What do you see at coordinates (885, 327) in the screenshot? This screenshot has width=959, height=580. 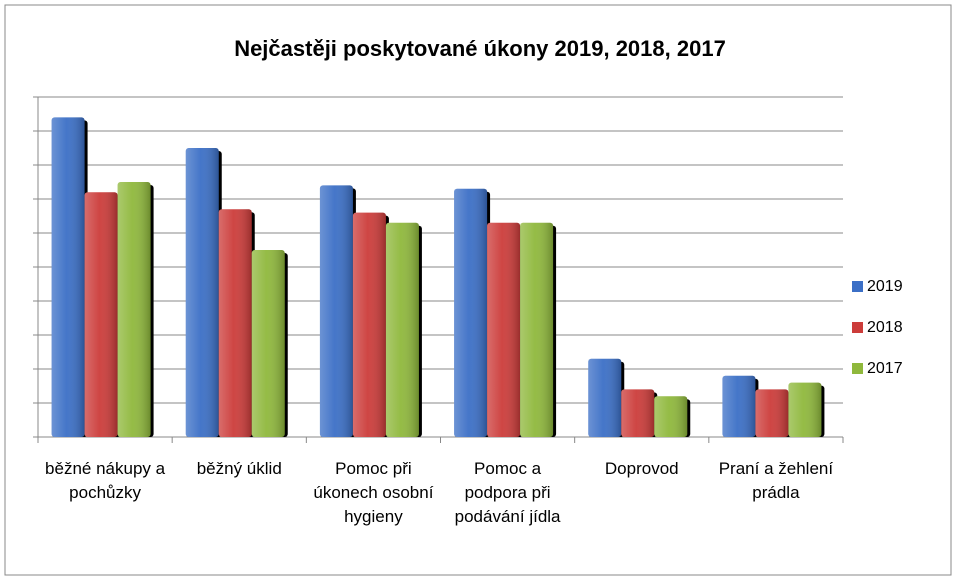 I see `legend-label: 2018` at bounding box center [885, 327].